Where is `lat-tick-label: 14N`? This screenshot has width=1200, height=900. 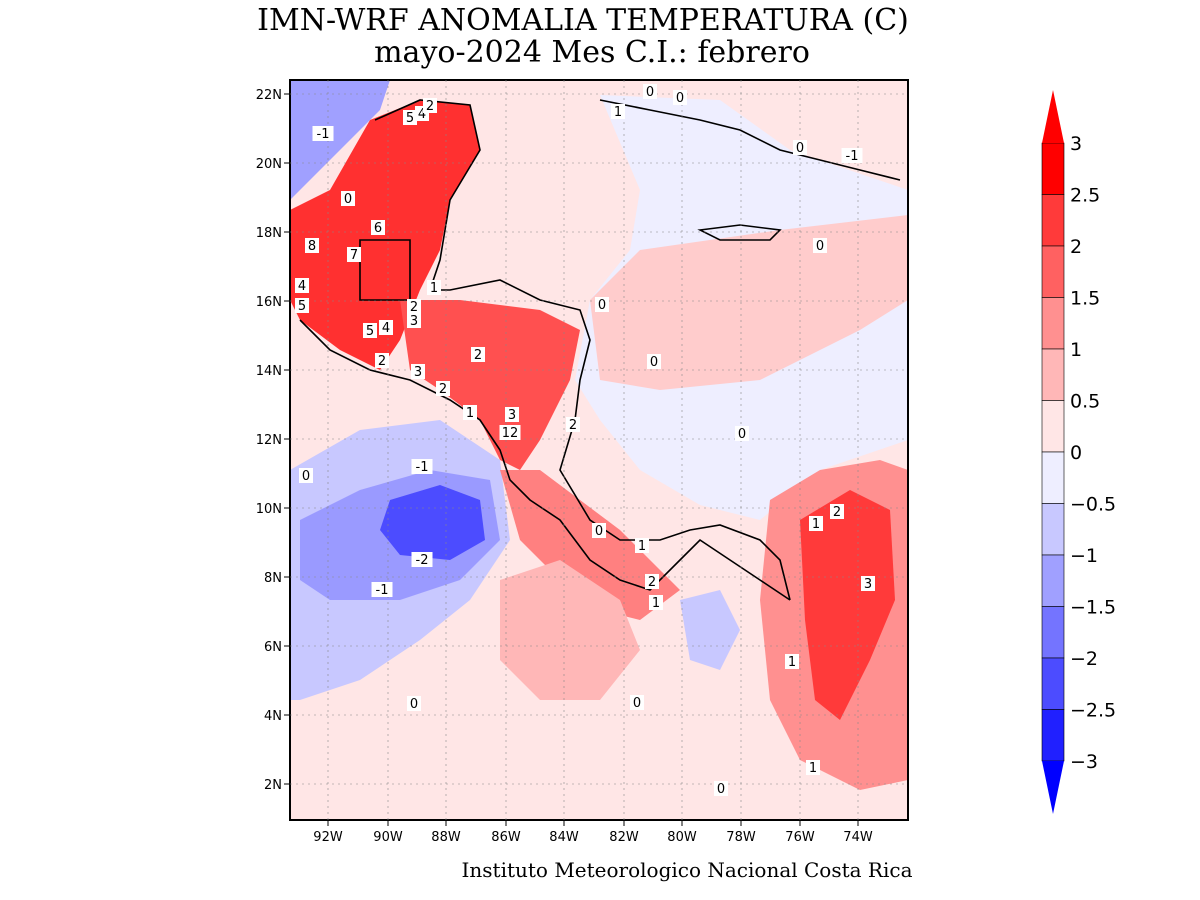
lat-tick-label: 14N is located at coordinates (269, 371).